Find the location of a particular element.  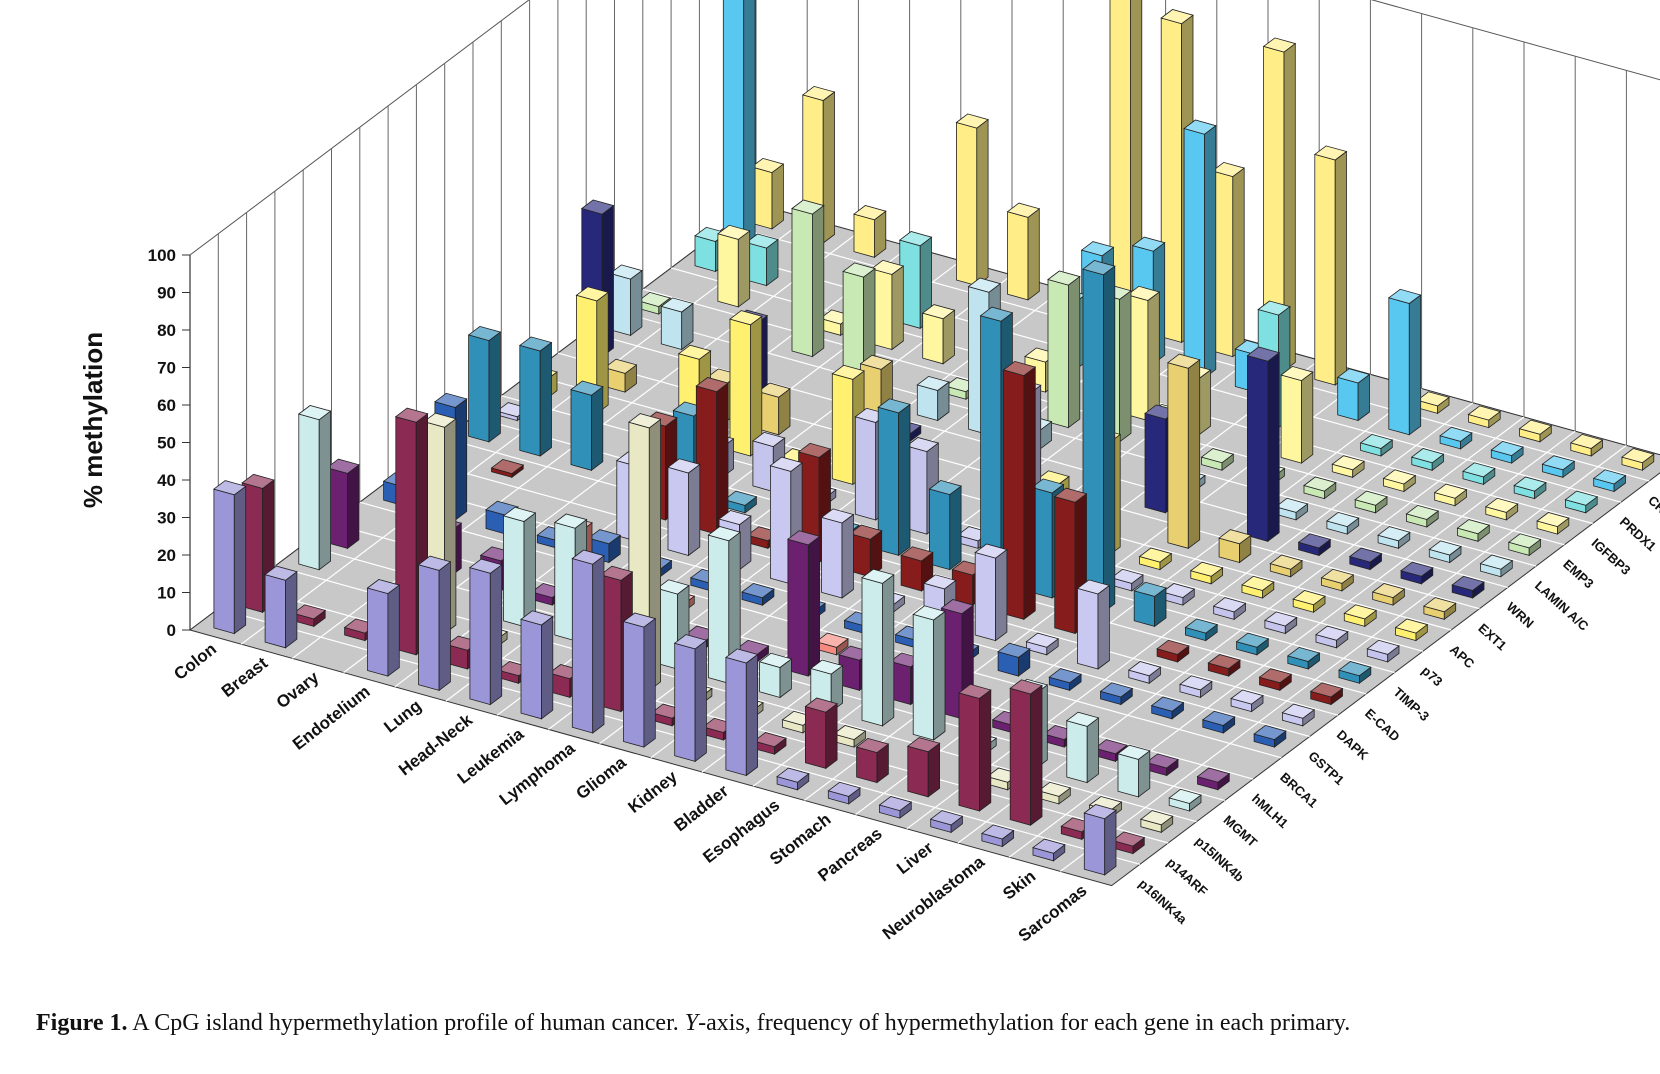

tumor-label: Kidney is located at coordinates (652, 792).